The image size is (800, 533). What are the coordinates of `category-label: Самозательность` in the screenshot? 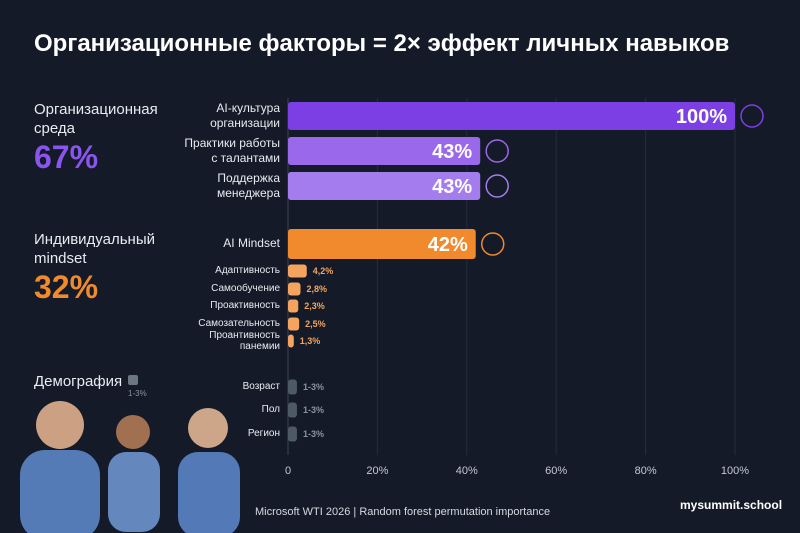 It's located at (239, 323).